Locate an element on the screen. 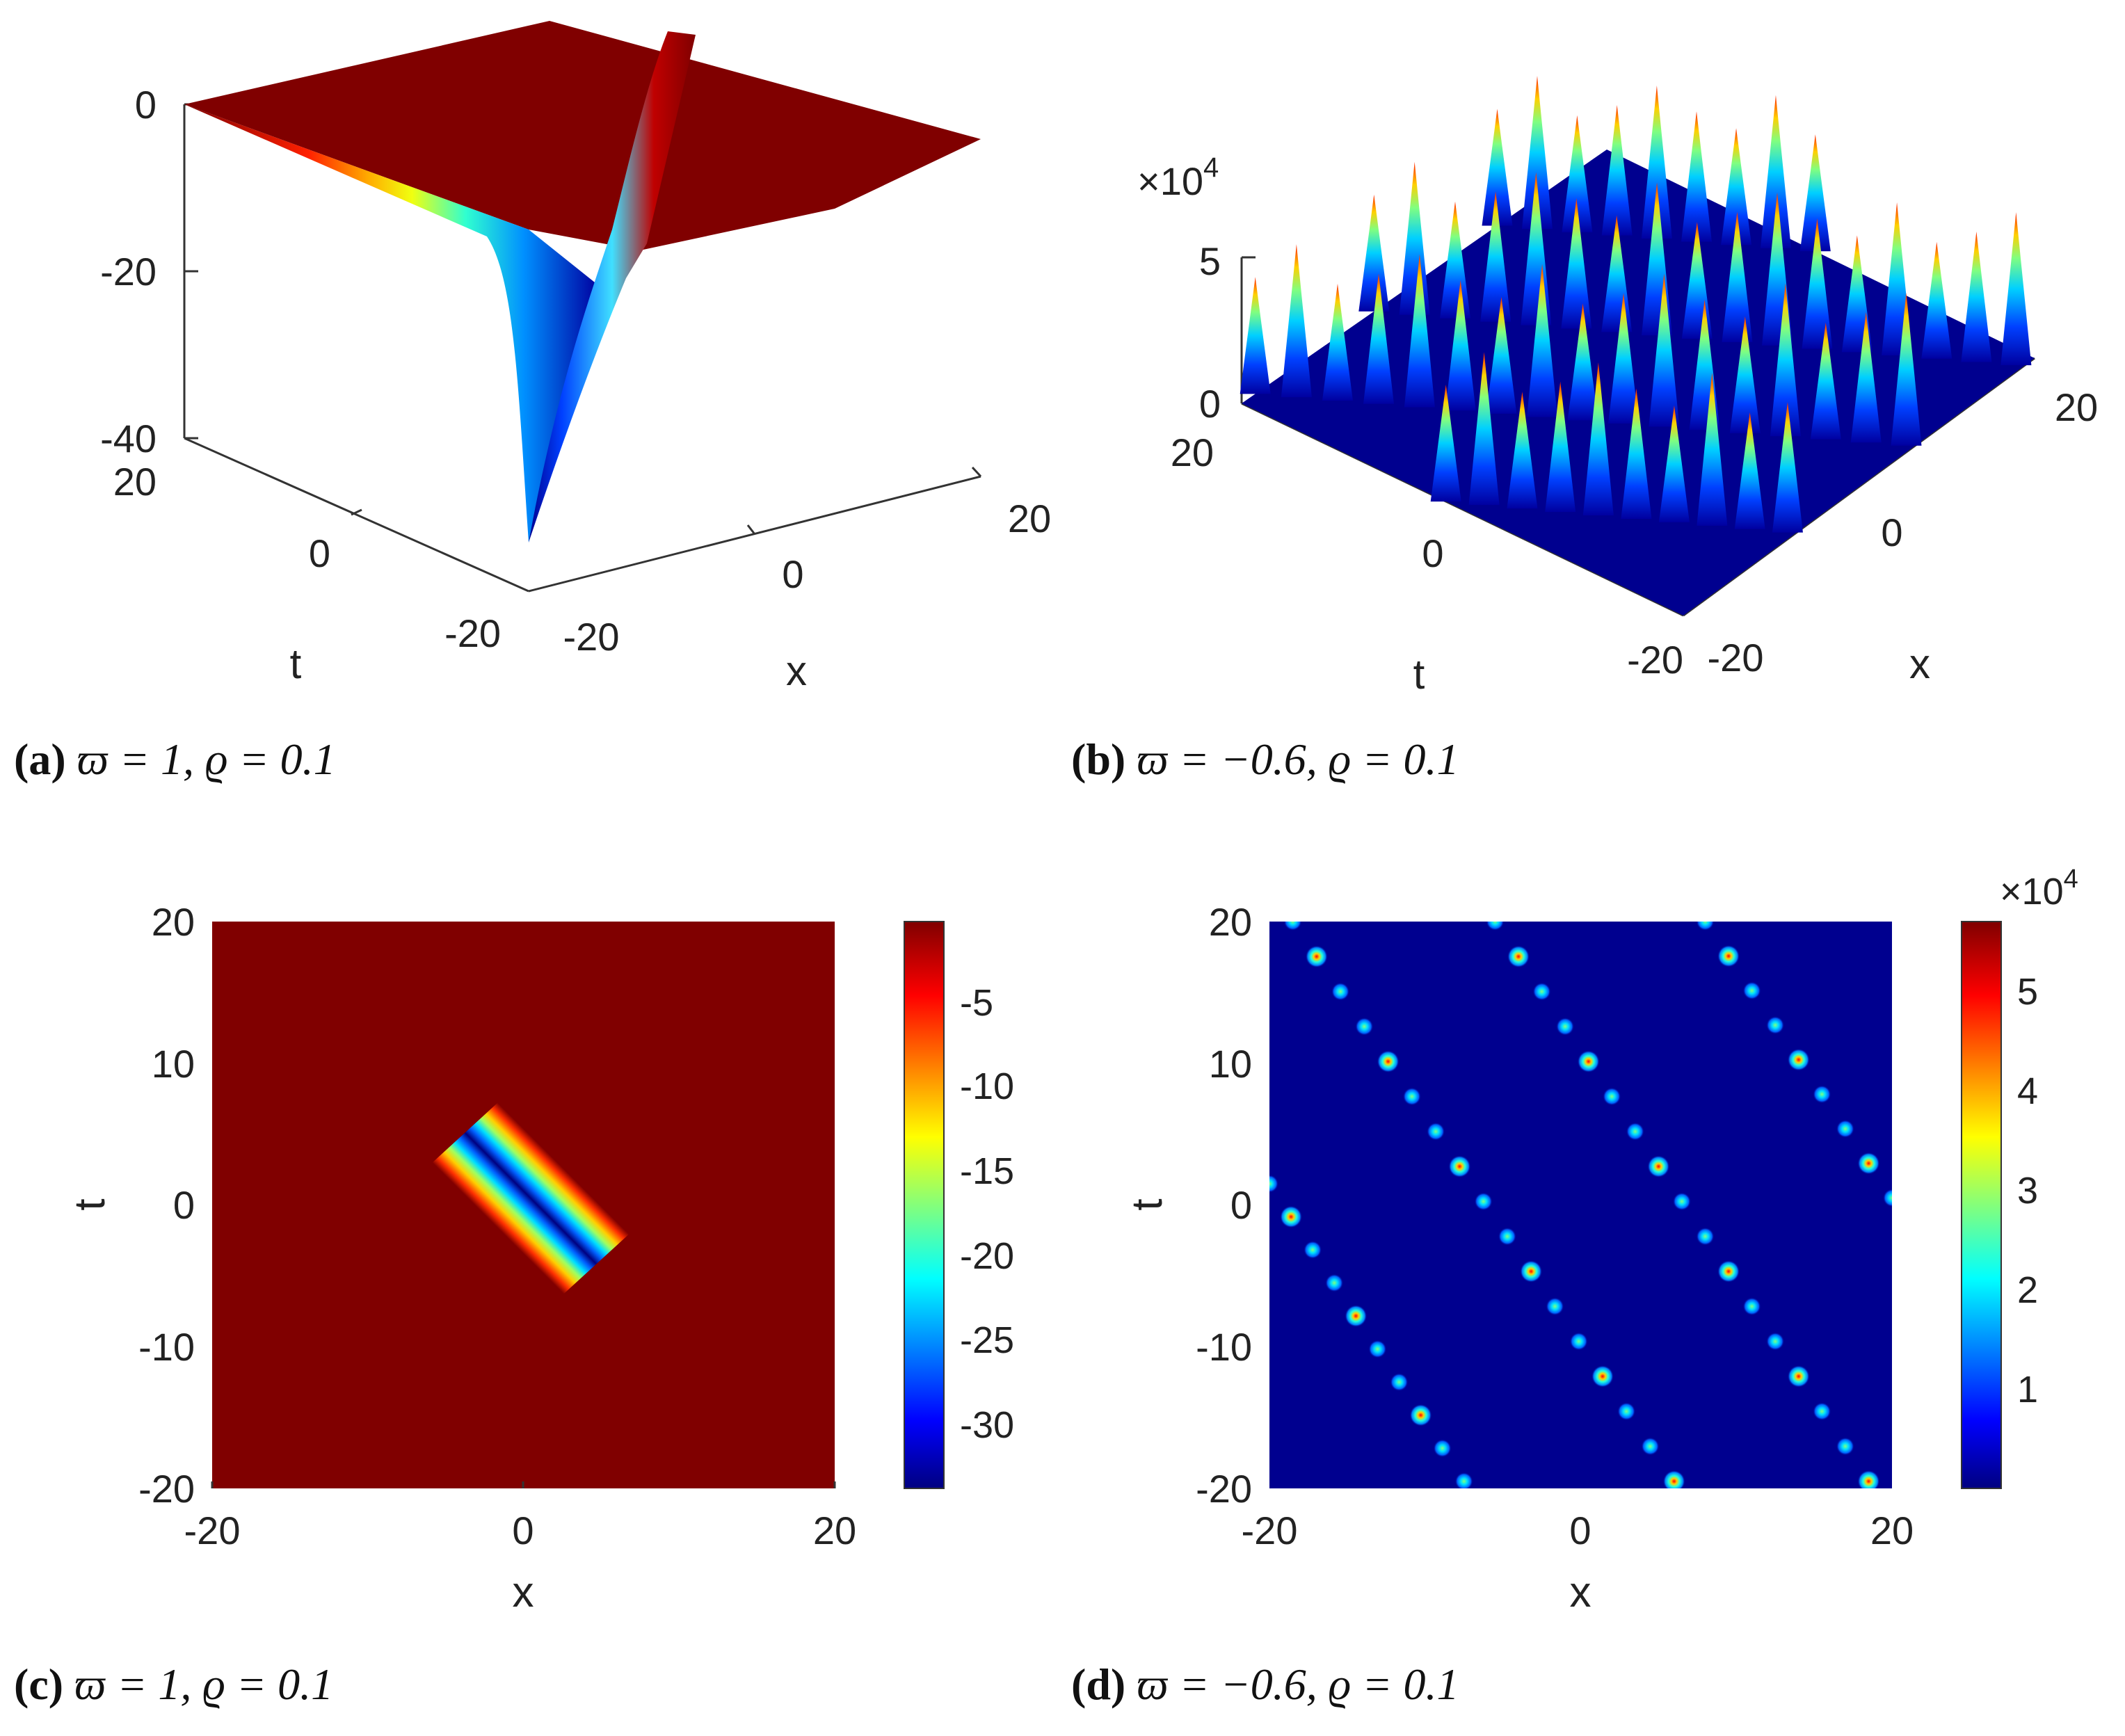 The width and height of the screenshot is (2125, 1736). caption-b: (b) ϖ = −0.6, ϱ = 0.1 is located at coordinates (1265, 759).